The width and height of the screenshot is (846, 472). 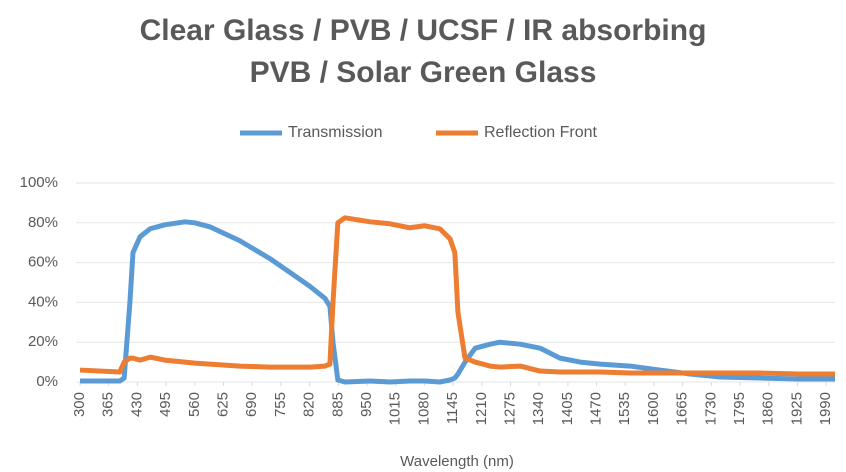 I want to click on x-tick-label: 560, so click(x=194, y=404).